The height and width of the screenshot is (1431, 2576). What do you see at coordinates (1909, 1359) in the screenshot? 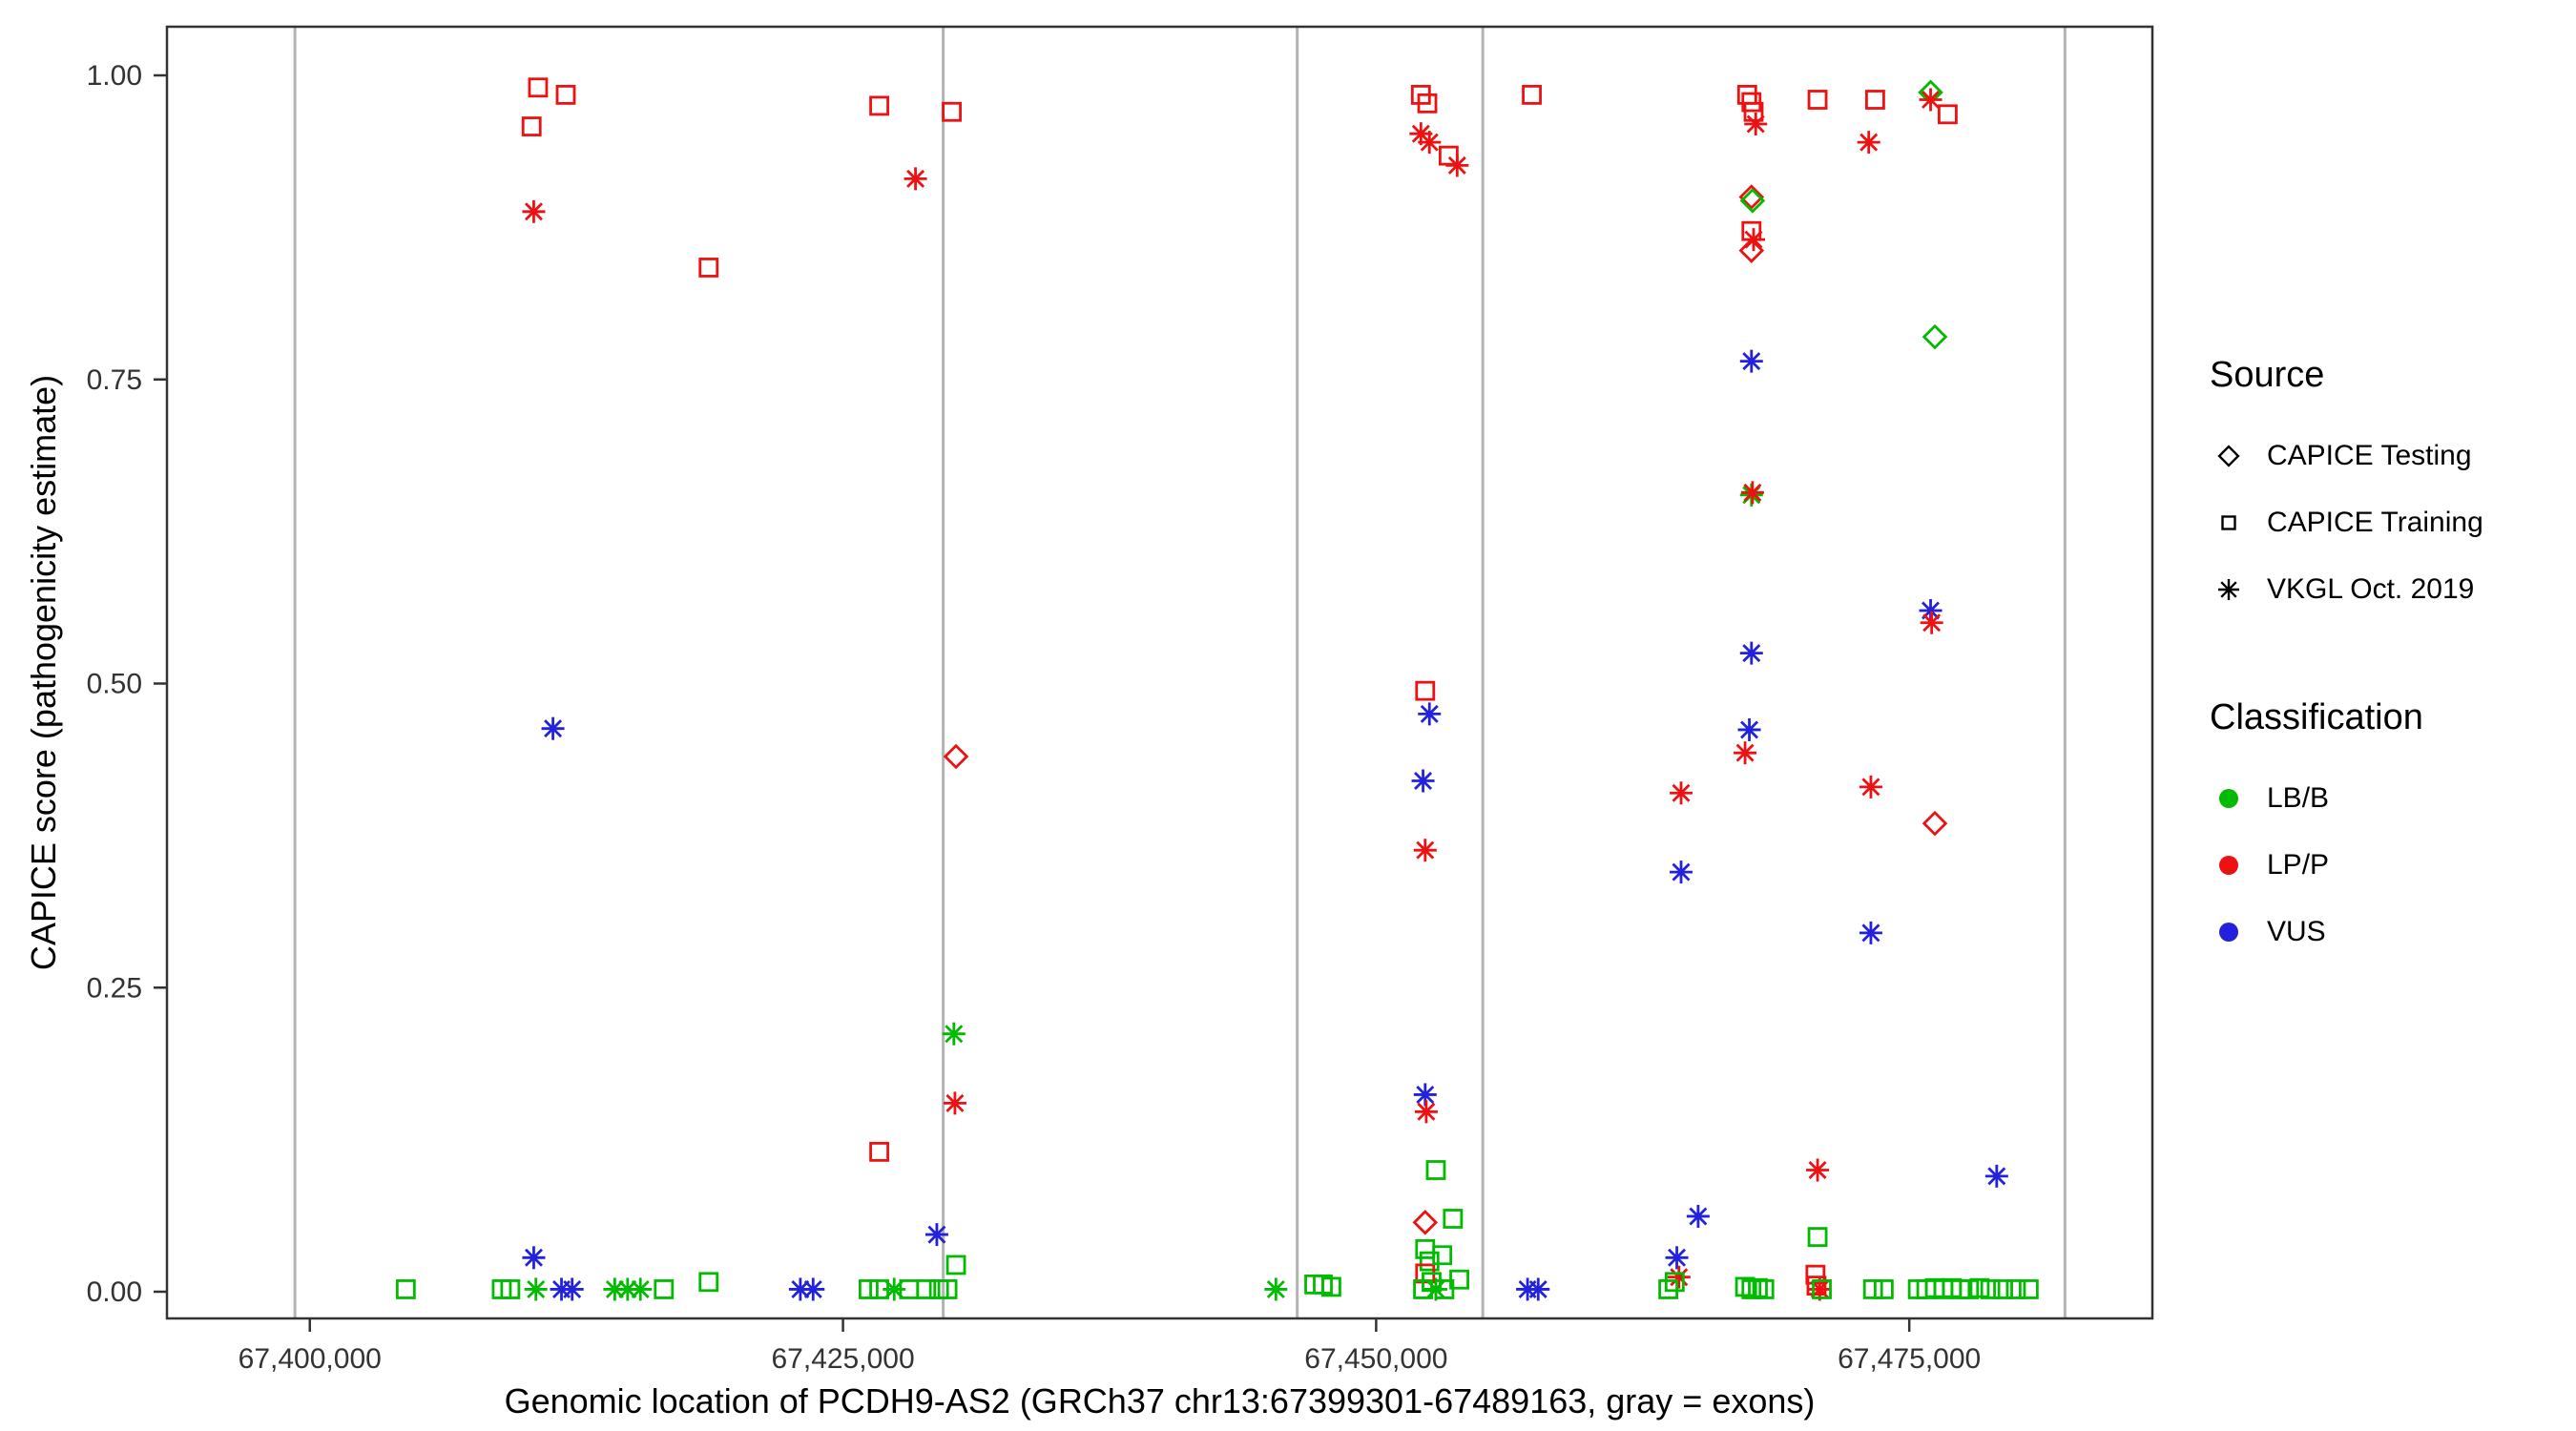
I see `x-tick-label: 67,475,000` at bounding box center [1909, 1359].